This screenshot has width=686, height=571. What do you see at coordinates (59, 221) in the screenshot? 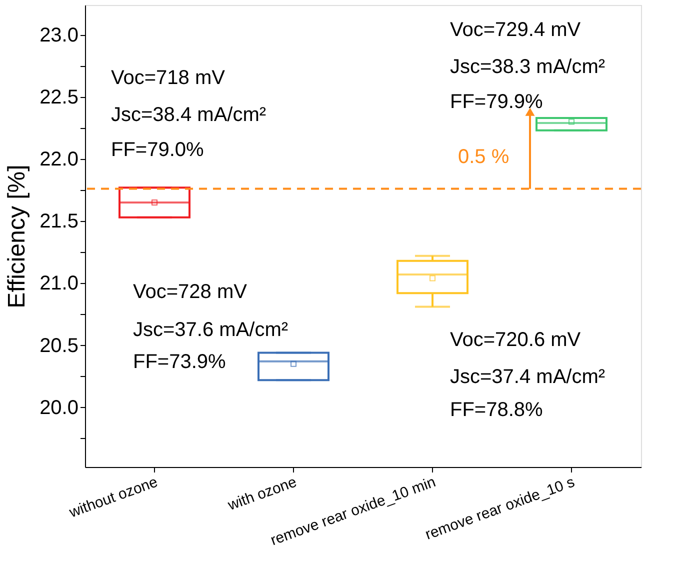
I see `y-tick-label: 21.5` at bounding box center [59, 221].